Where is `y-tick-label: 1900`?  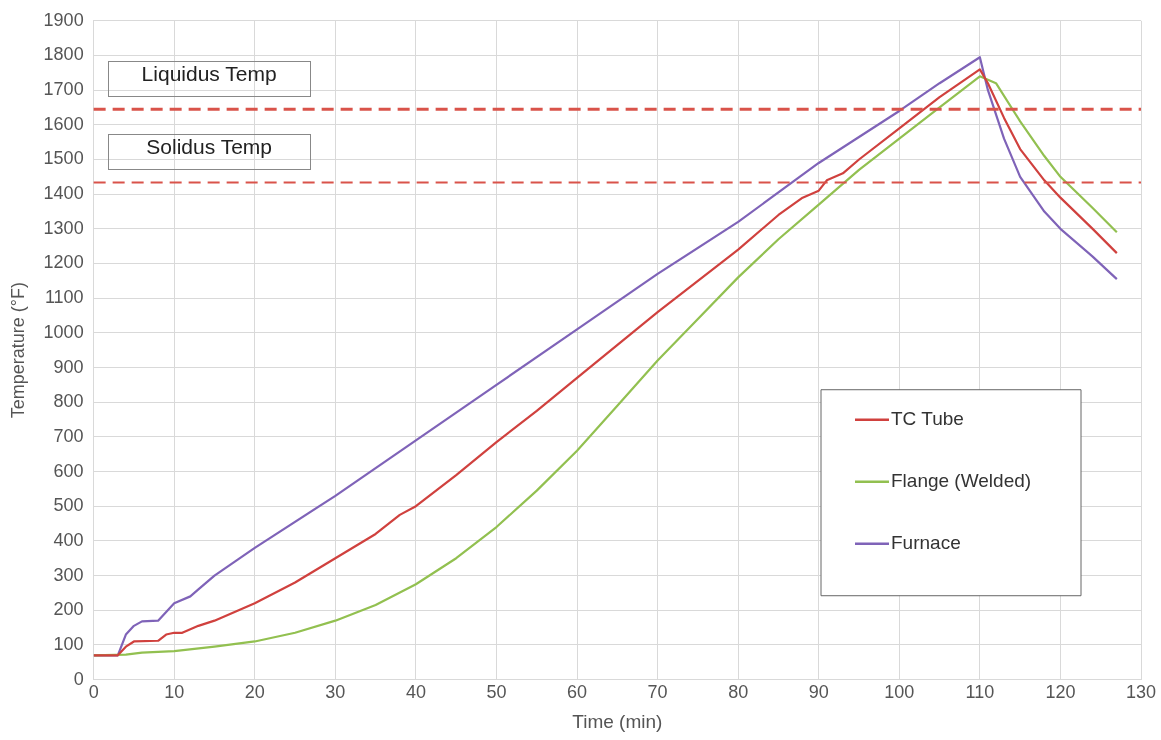
y-tick-label: 1900 is located at coordinates (63, 19).